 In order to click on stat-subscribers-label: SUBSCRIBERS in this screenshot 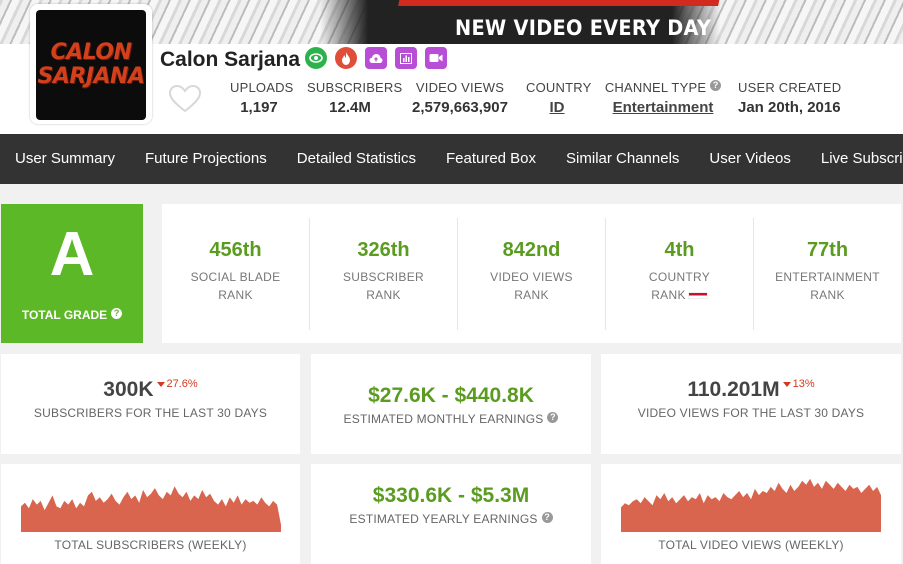, I will do `click(355, 87)`.